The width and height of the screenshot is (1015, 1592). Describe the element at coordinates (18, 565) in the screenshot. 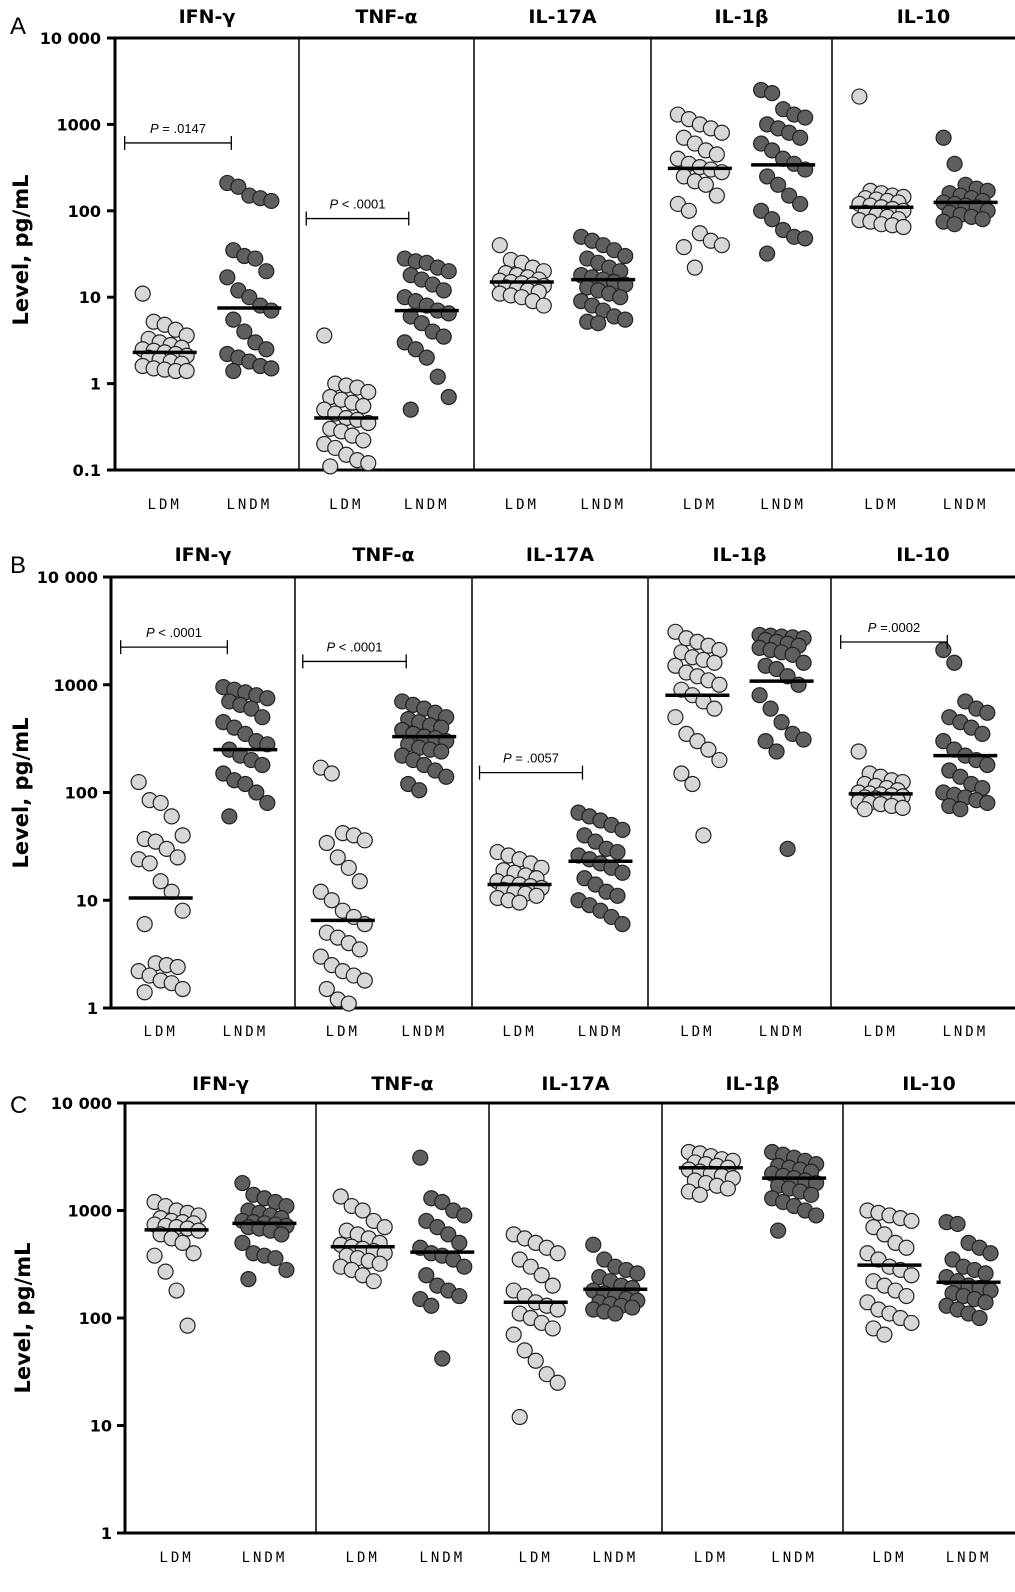

I see `panel-letter: B` at that location.